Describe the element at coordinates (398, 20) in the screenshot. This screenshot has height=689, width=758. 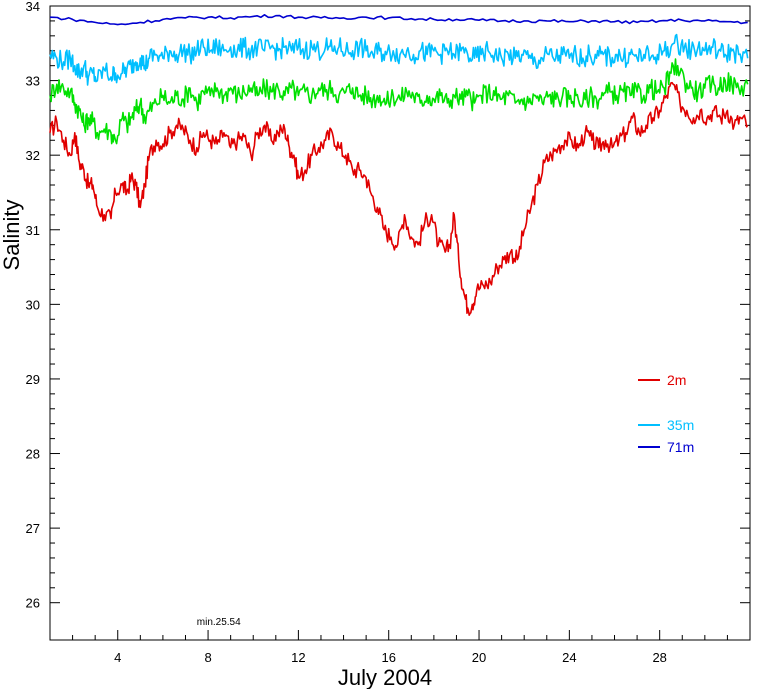
I see `series-line-71m` at that location.